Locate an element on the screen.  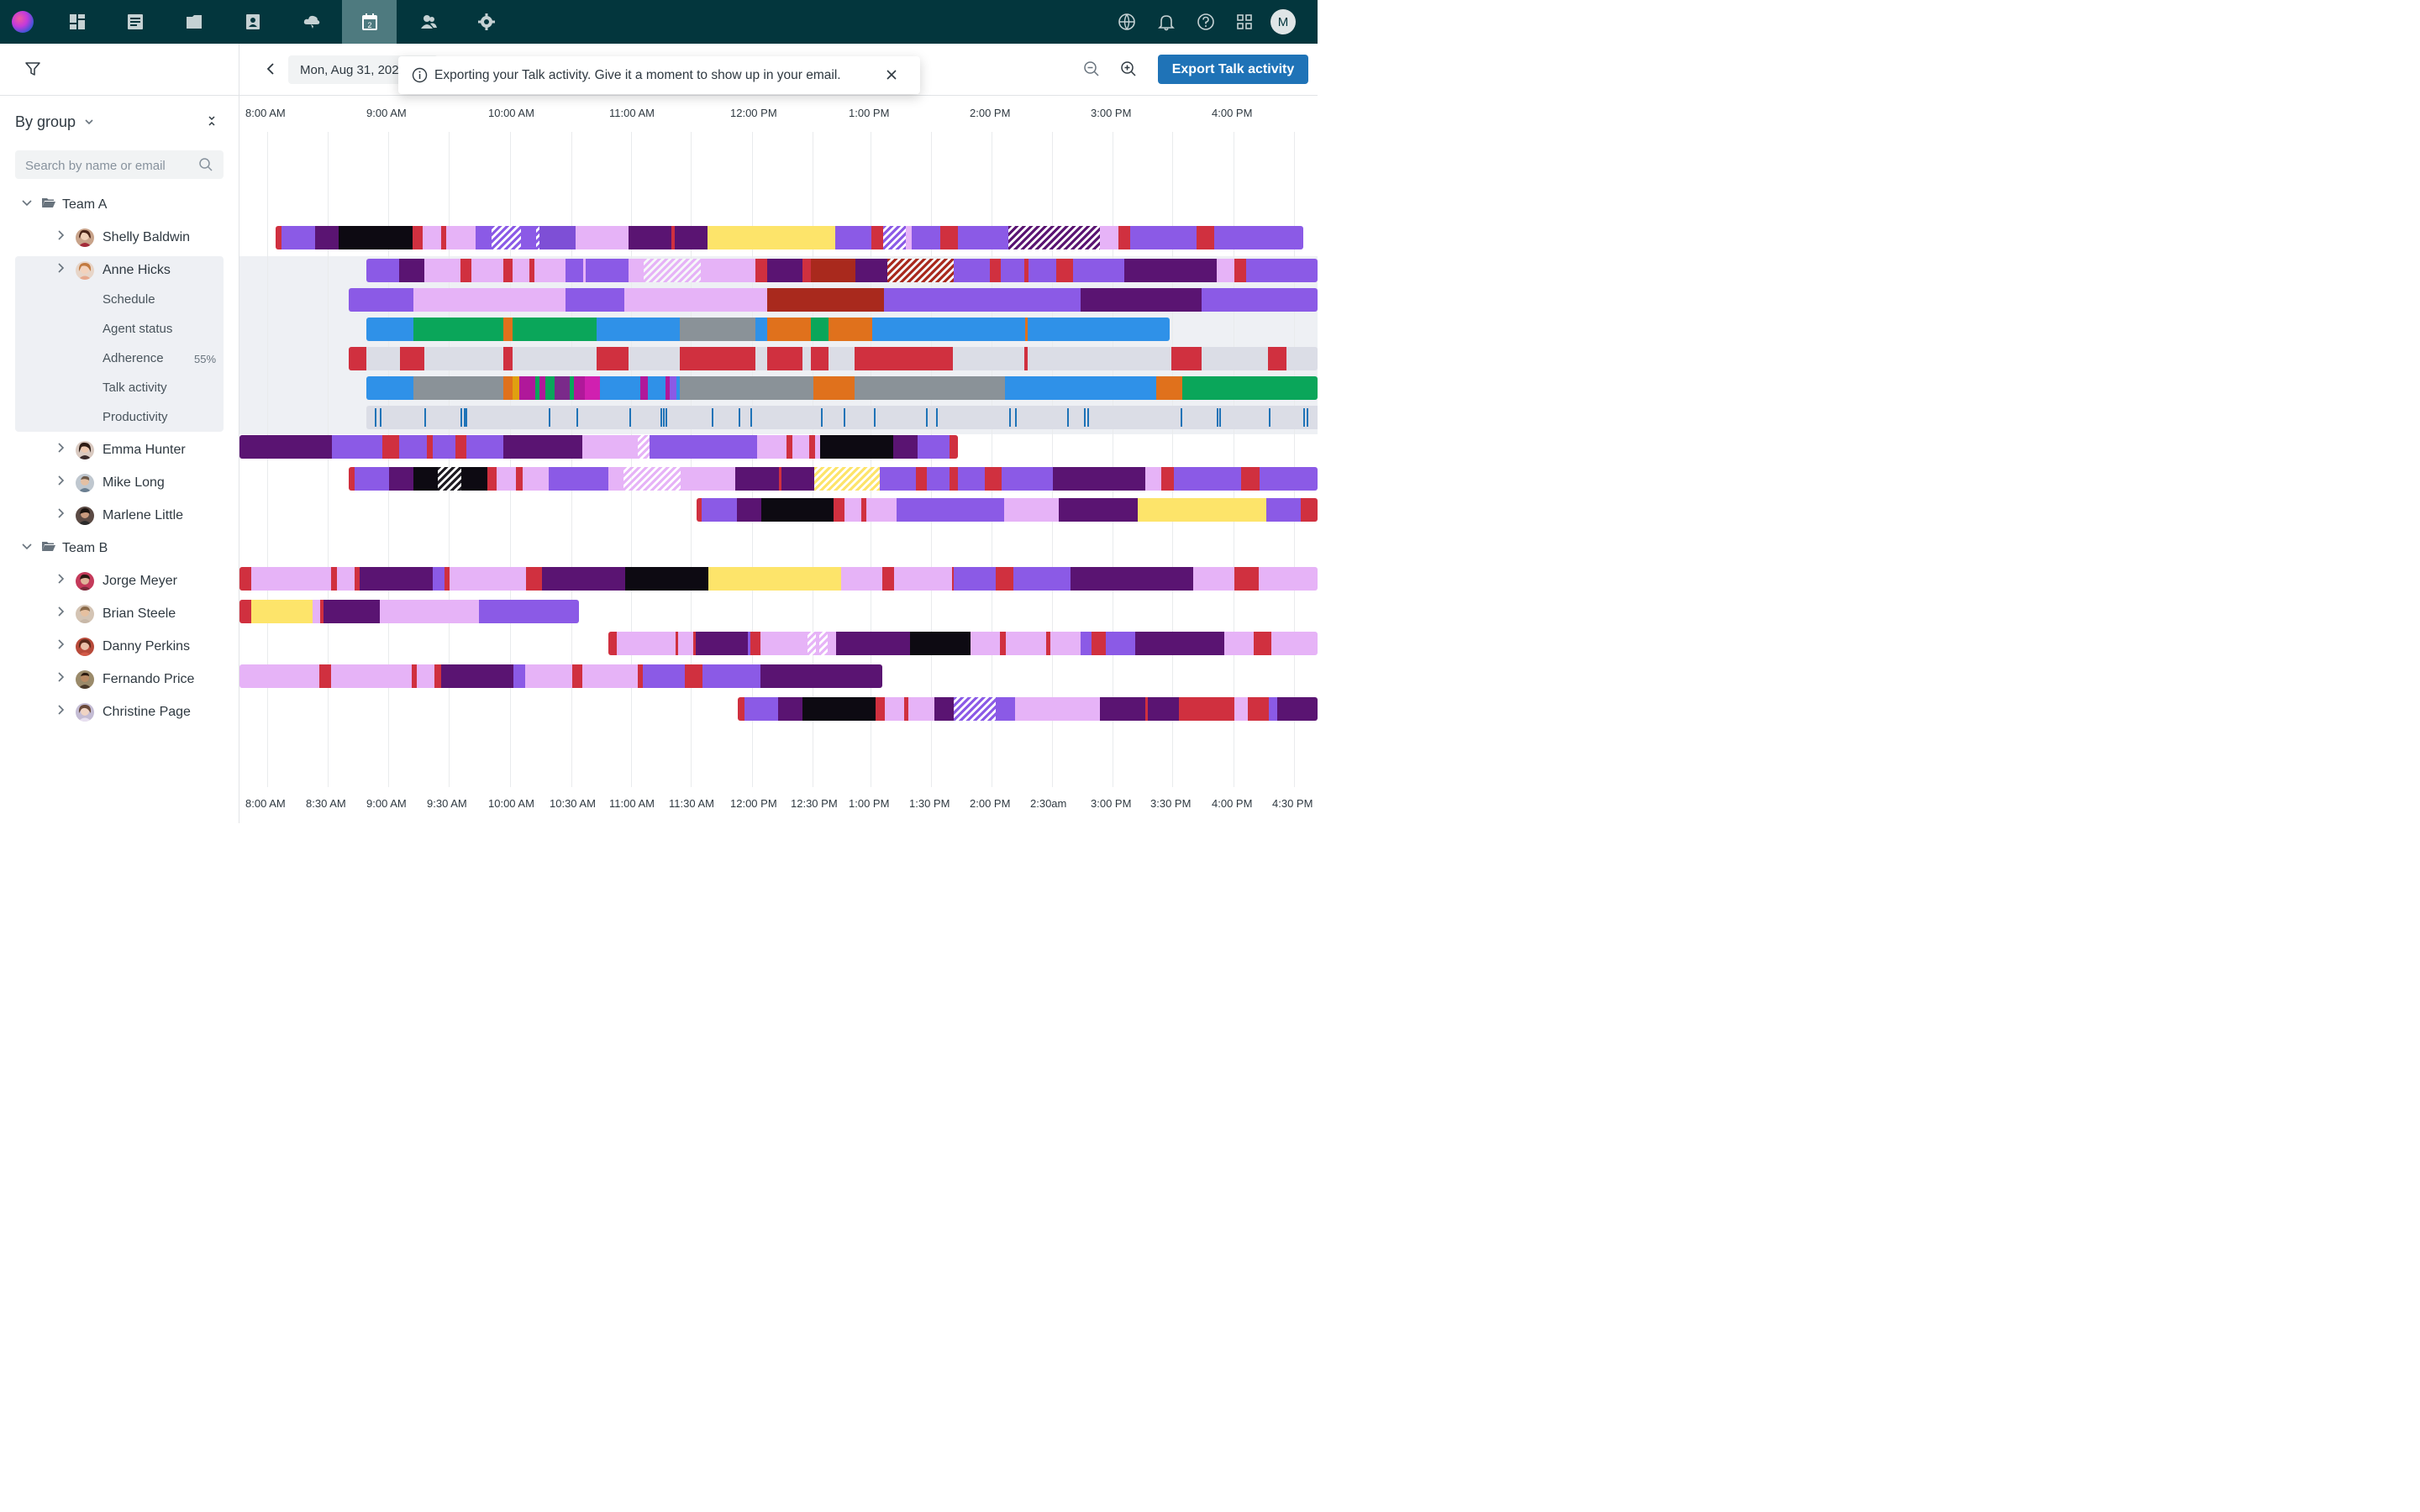
zoom-in-icon is located at coordinates (1128, 70).